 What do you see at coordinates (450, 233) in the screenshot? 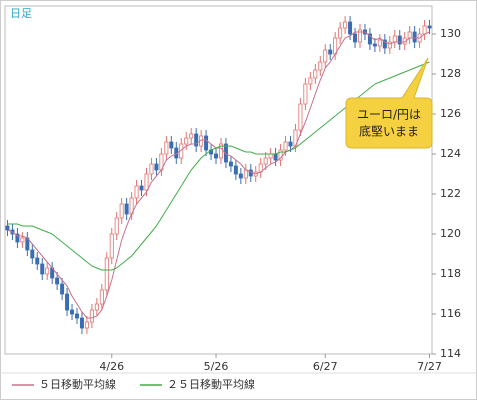
I see `y-tick-label: 120` at bounding box center [450, 233].